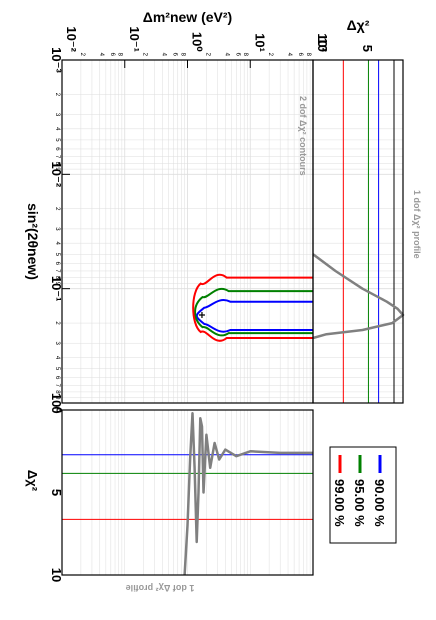  I want to click on dchi2-title: Δχ², so click(358, 25).